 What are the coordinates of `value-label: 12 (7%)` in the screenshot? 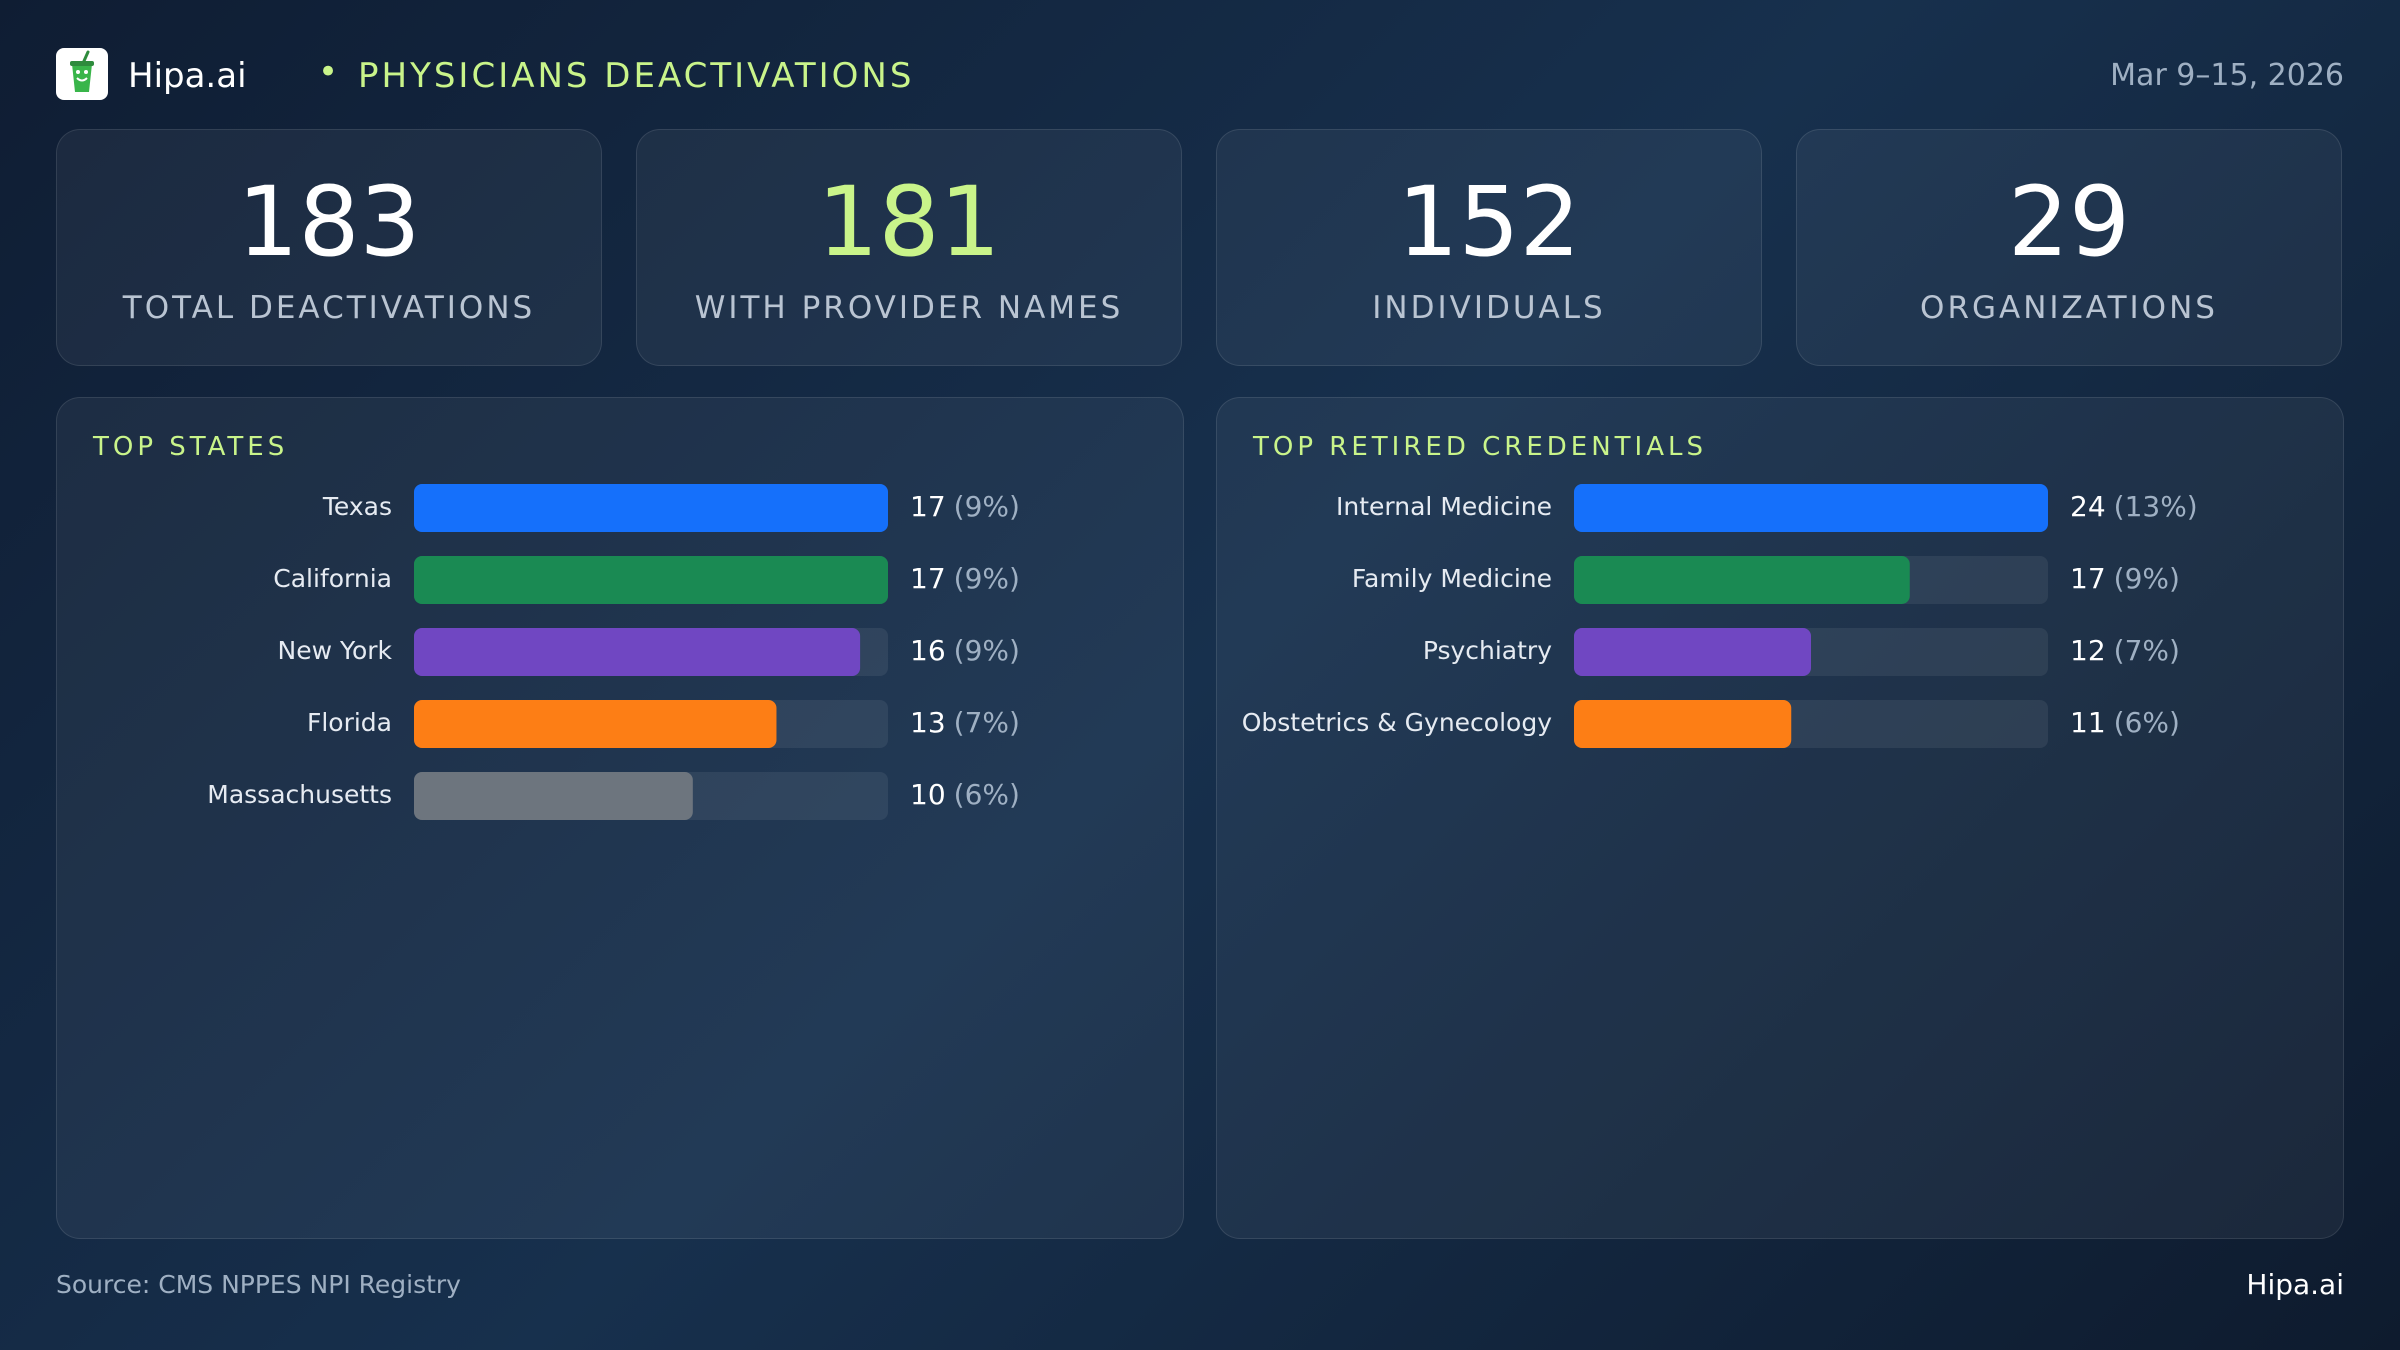 It's located at (2125, 650).